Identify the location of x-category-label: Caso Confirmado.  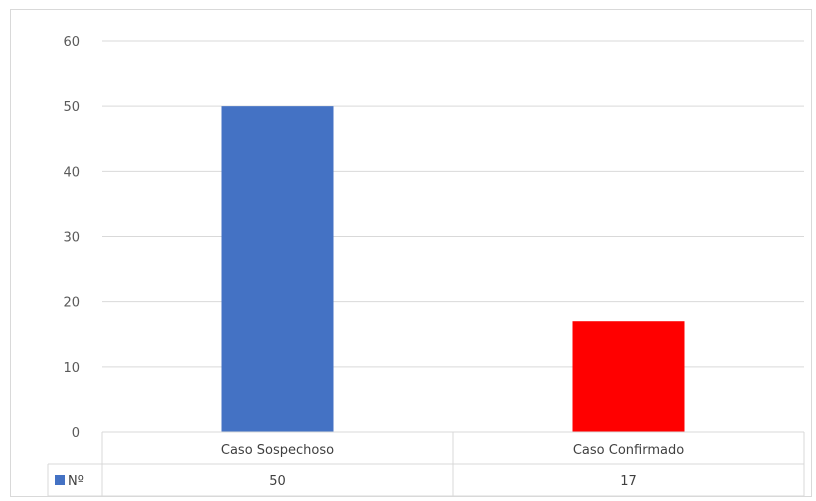
(628, 450).